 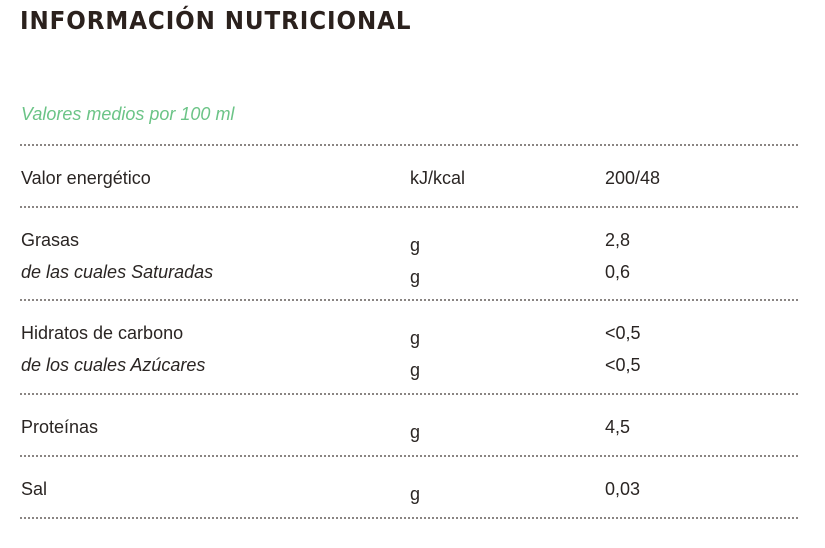 I want to click on table-row-saturated: de las cuales Saturadas g 0,6, so click(x=412, y=272).